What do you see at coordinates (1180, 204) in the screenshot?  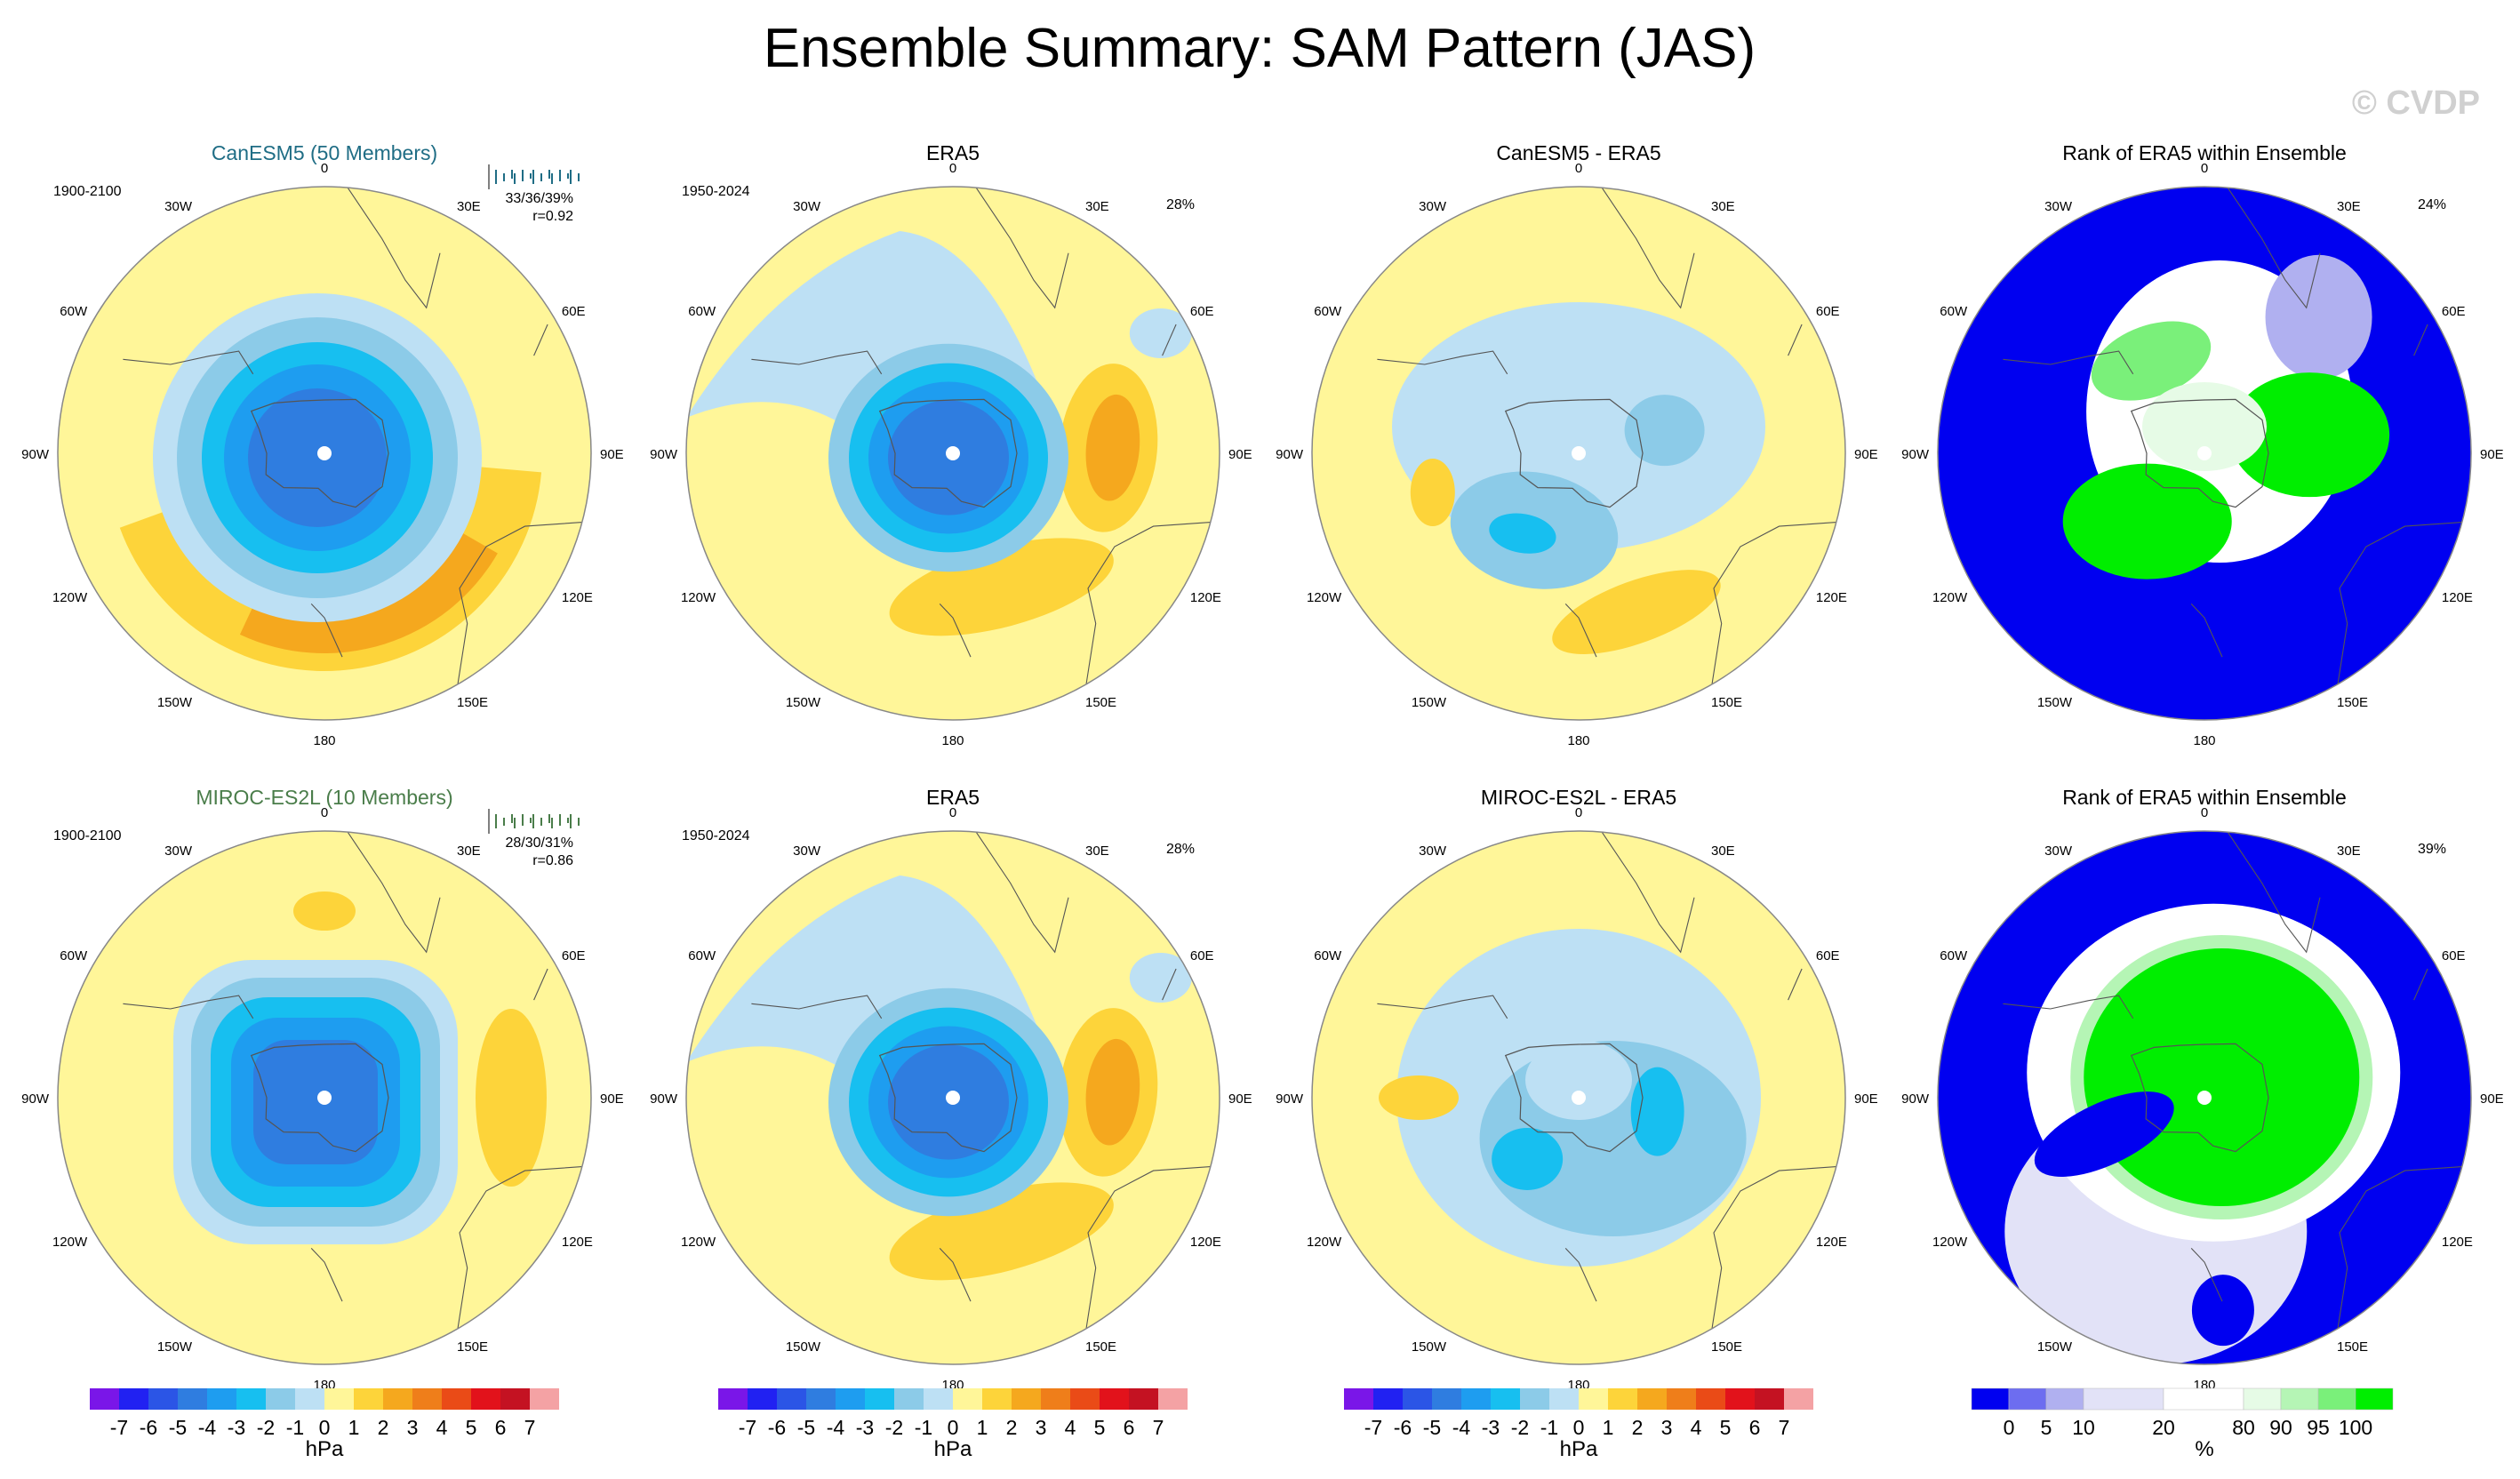 I see `panel-percent: 28%` at bounding box center [1180, 204].